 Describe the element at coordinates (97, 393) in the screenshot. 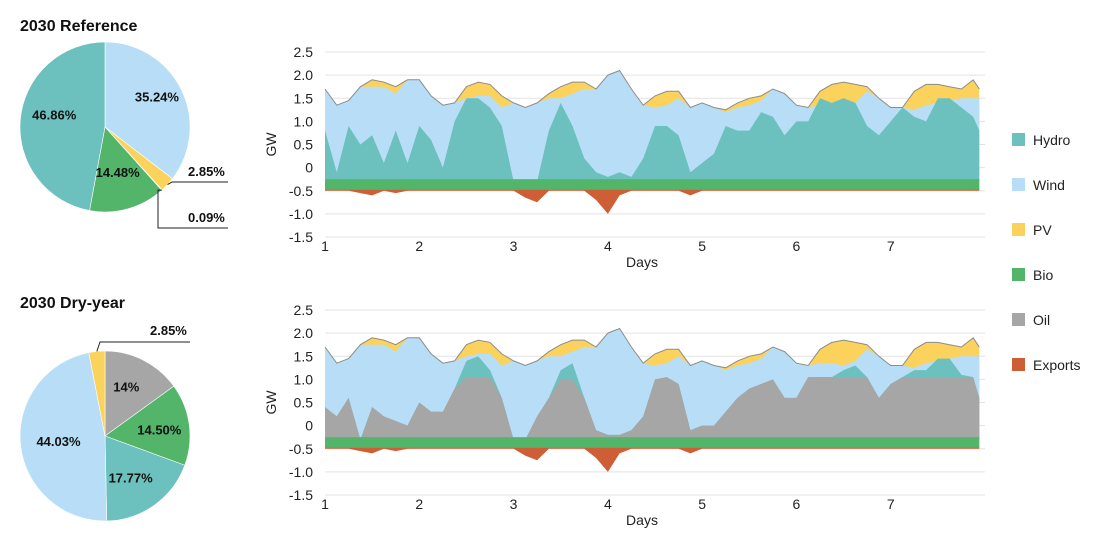

I see `pie-slice-dry-year-pv` at that location.